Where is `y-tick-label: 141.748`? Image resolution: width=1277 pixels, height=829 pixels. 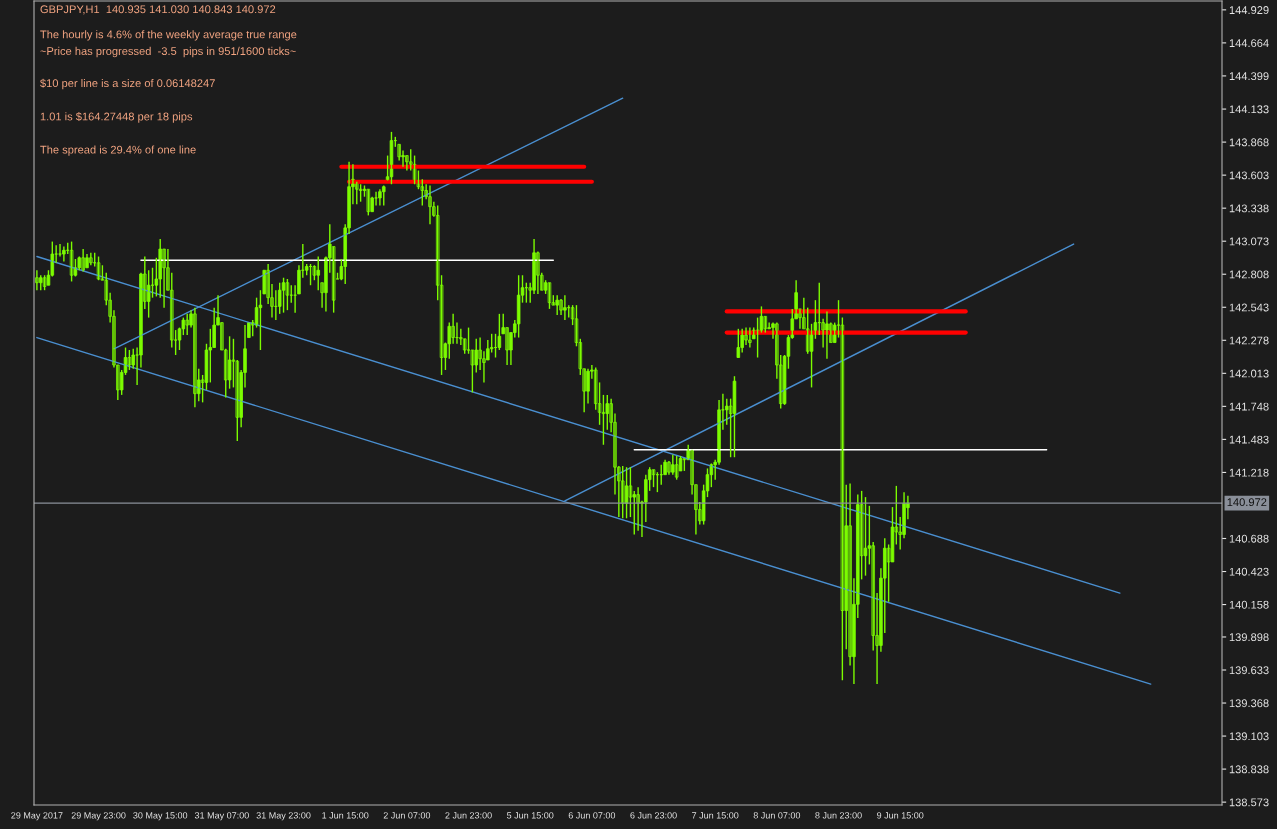 y-tick-label: 141.748 is located at coordinates (1249, 406).